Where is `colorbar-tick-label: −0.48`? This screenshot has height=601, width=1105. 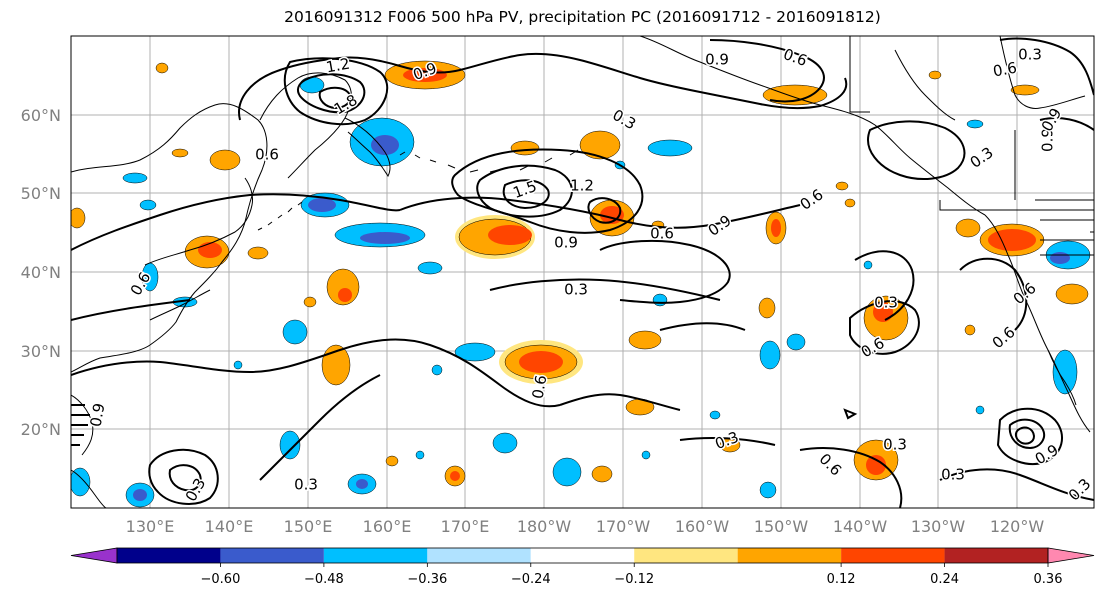
colorbar-tick-label: −0.48 is located at coordinates (324, 579).